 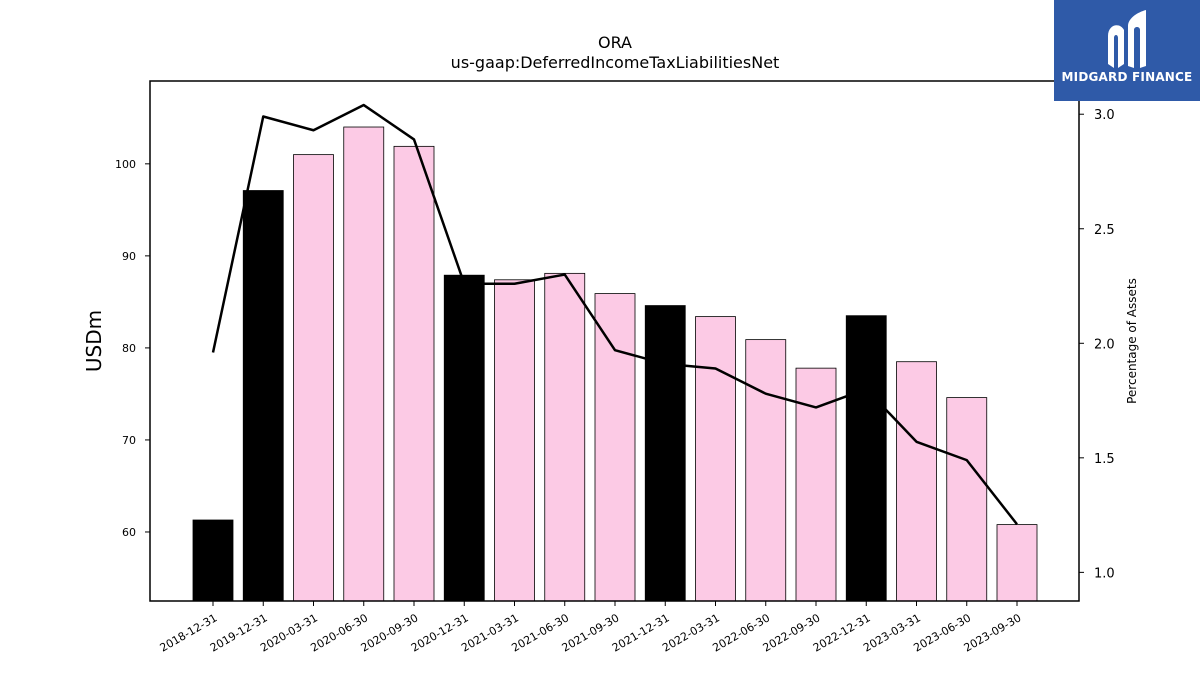 What do you see at coordinates (1104, 573) in the screenshot?
I see `y-right-tick-label: 1.0` at bounding box center [1104, 573].